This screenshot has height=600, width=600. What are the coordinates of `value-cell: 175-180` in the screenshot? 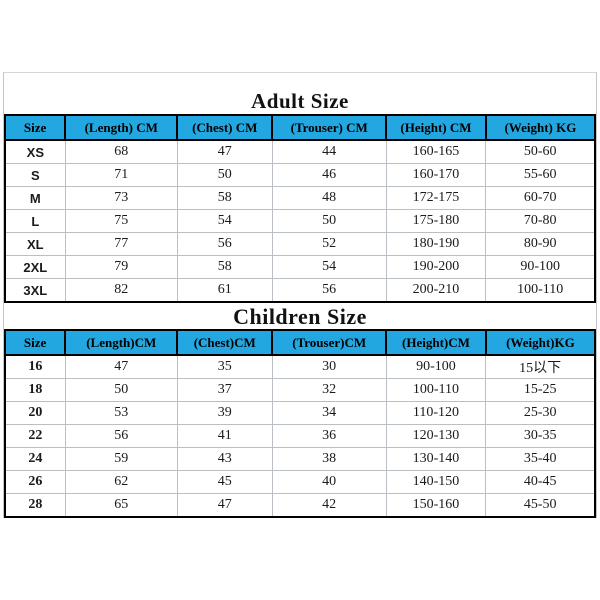 It's located at (436, 221).